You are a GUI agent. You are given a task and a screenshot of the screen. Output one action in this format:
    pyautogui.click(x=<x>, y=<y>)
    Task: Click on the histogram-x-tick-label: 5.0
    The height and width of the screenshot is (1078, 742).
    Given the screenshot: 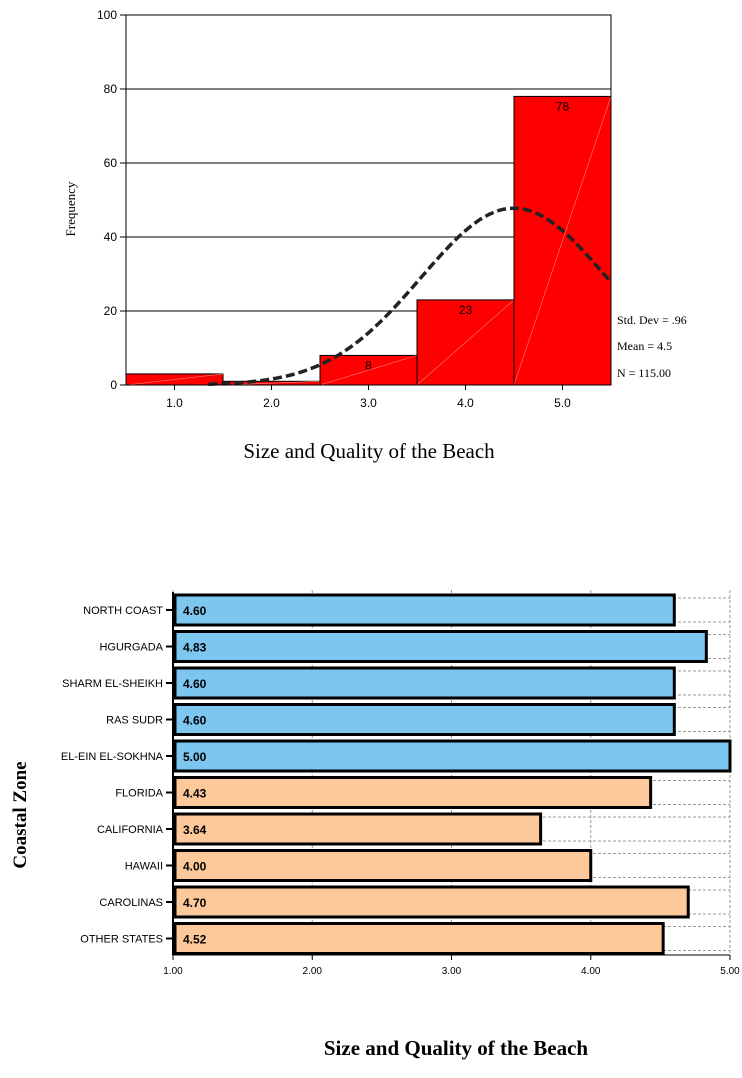 What is the action you would take?
    pyautogui.click(x=562, y=403)
    